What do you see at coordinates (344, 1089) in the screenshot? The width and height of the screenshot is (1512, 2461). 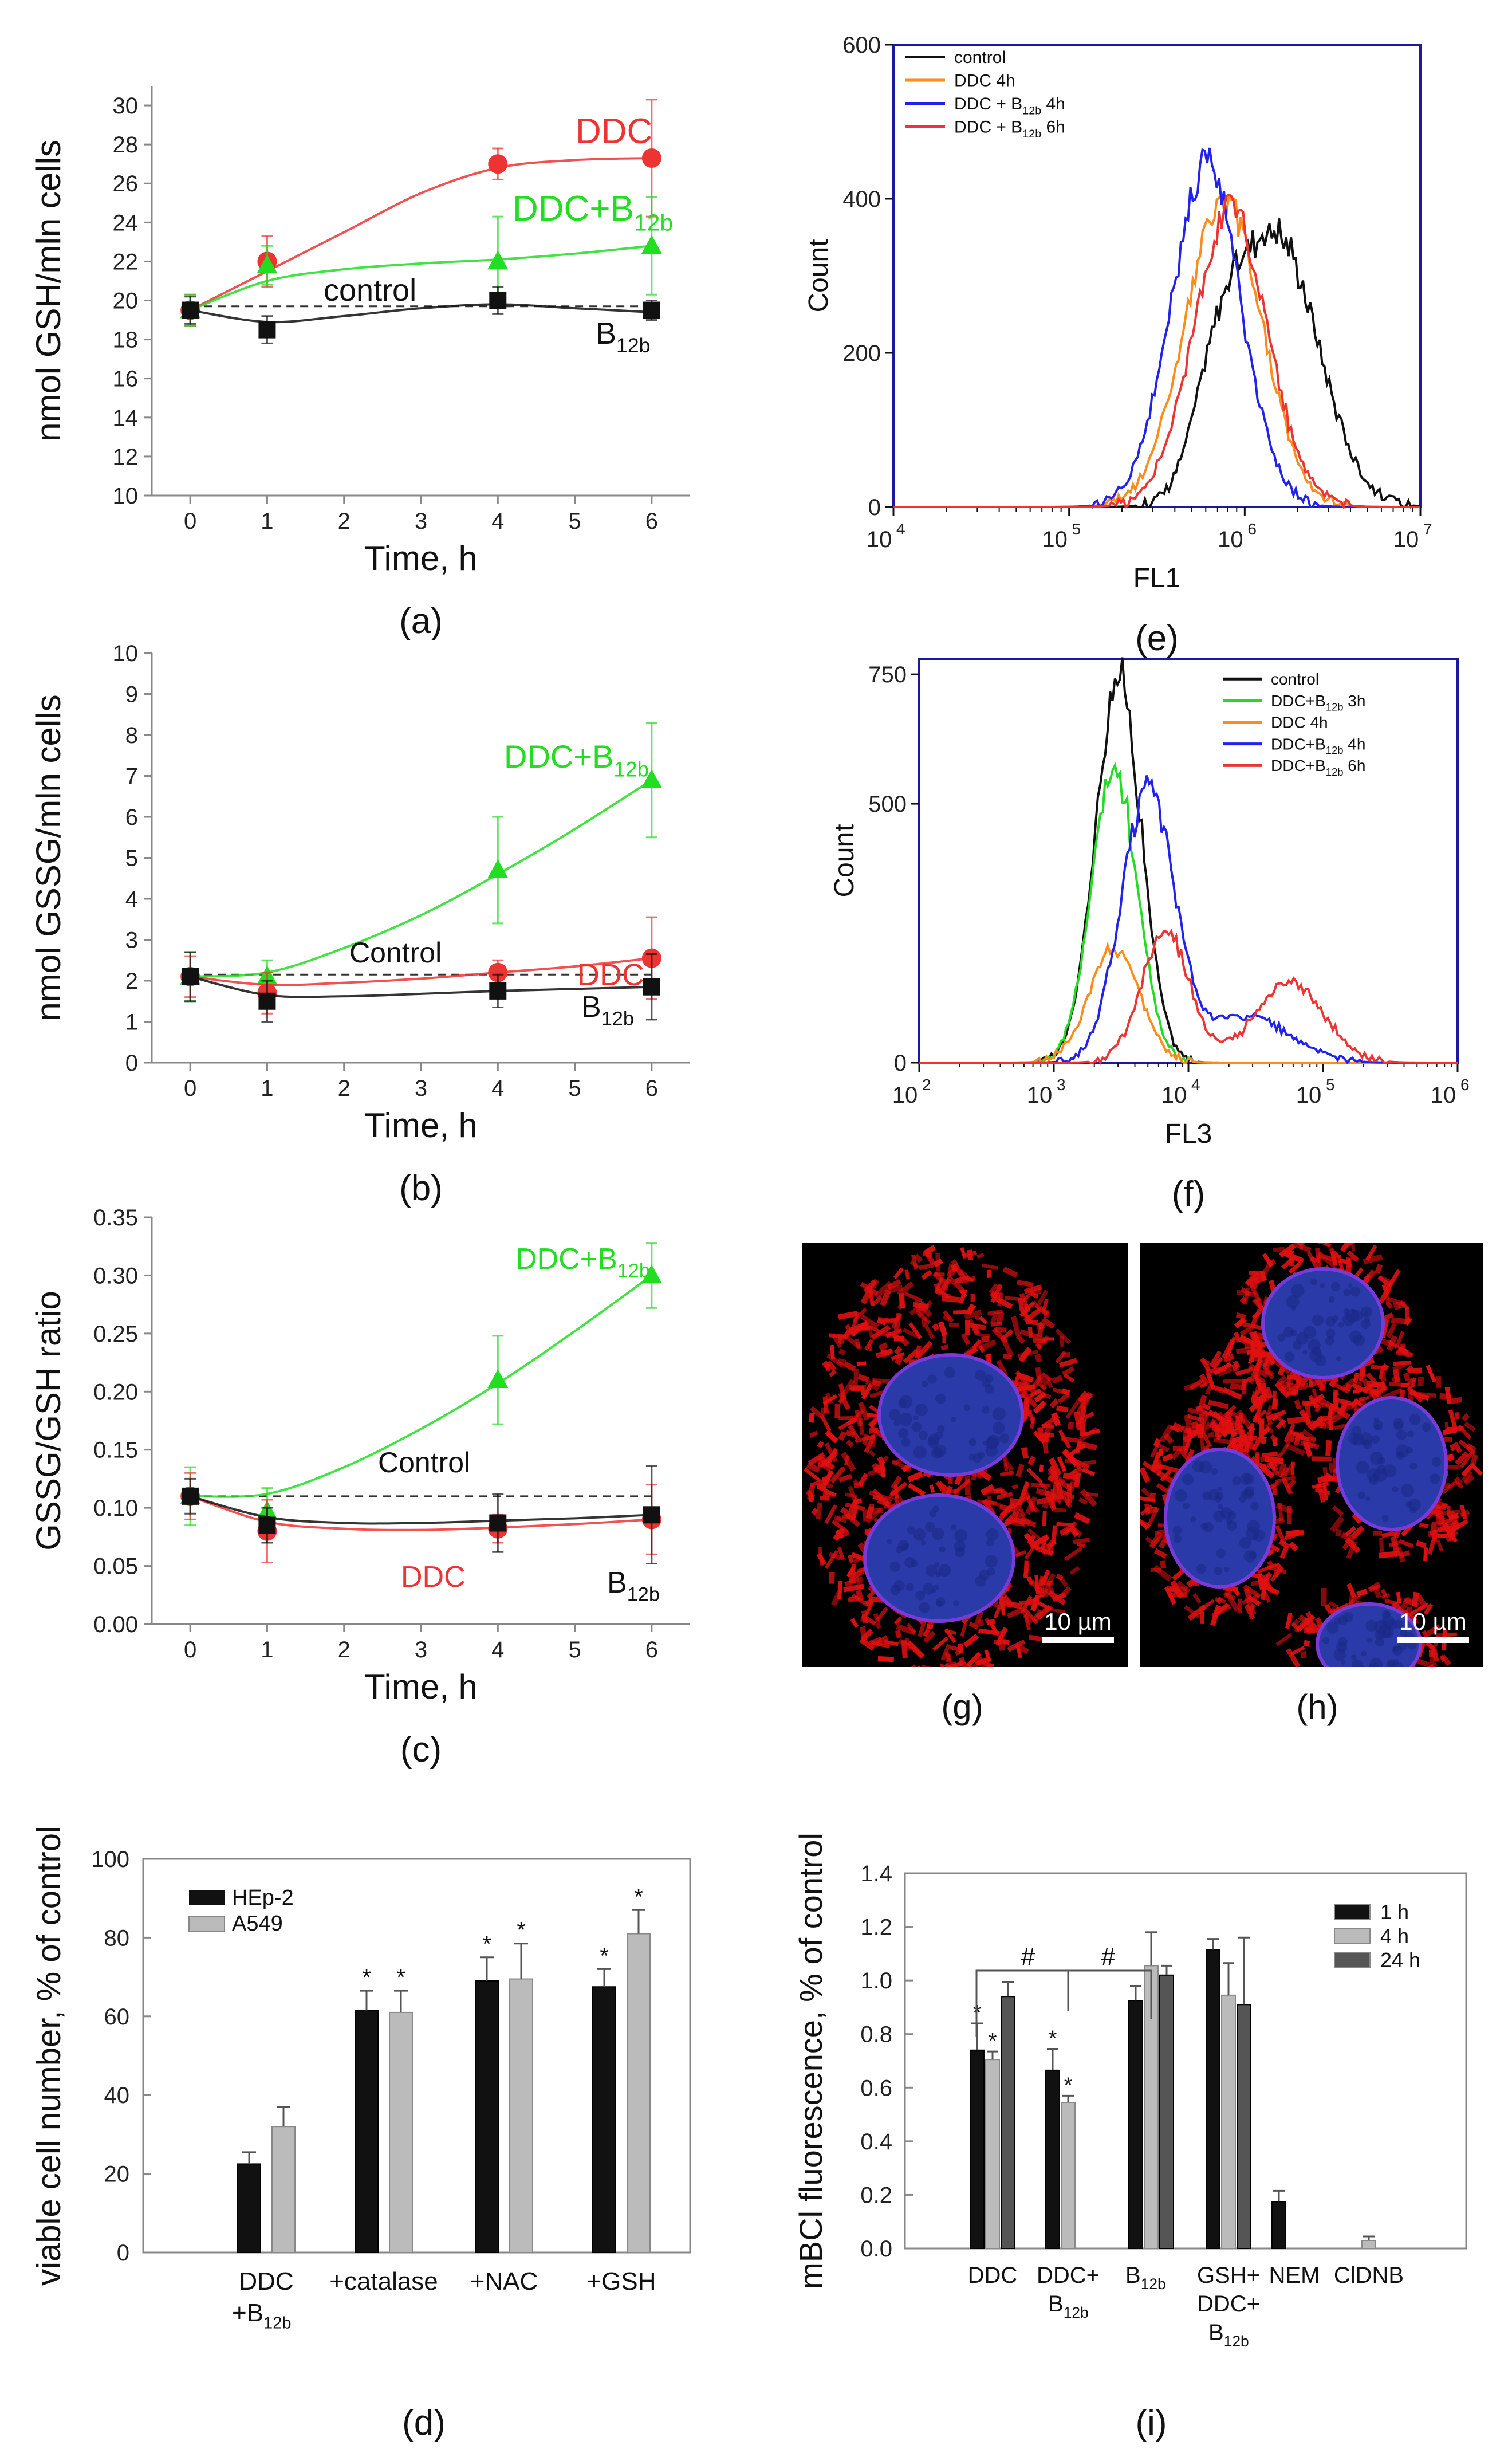 I see `x-tick-label: 2` at bounding box center [344, 1089].